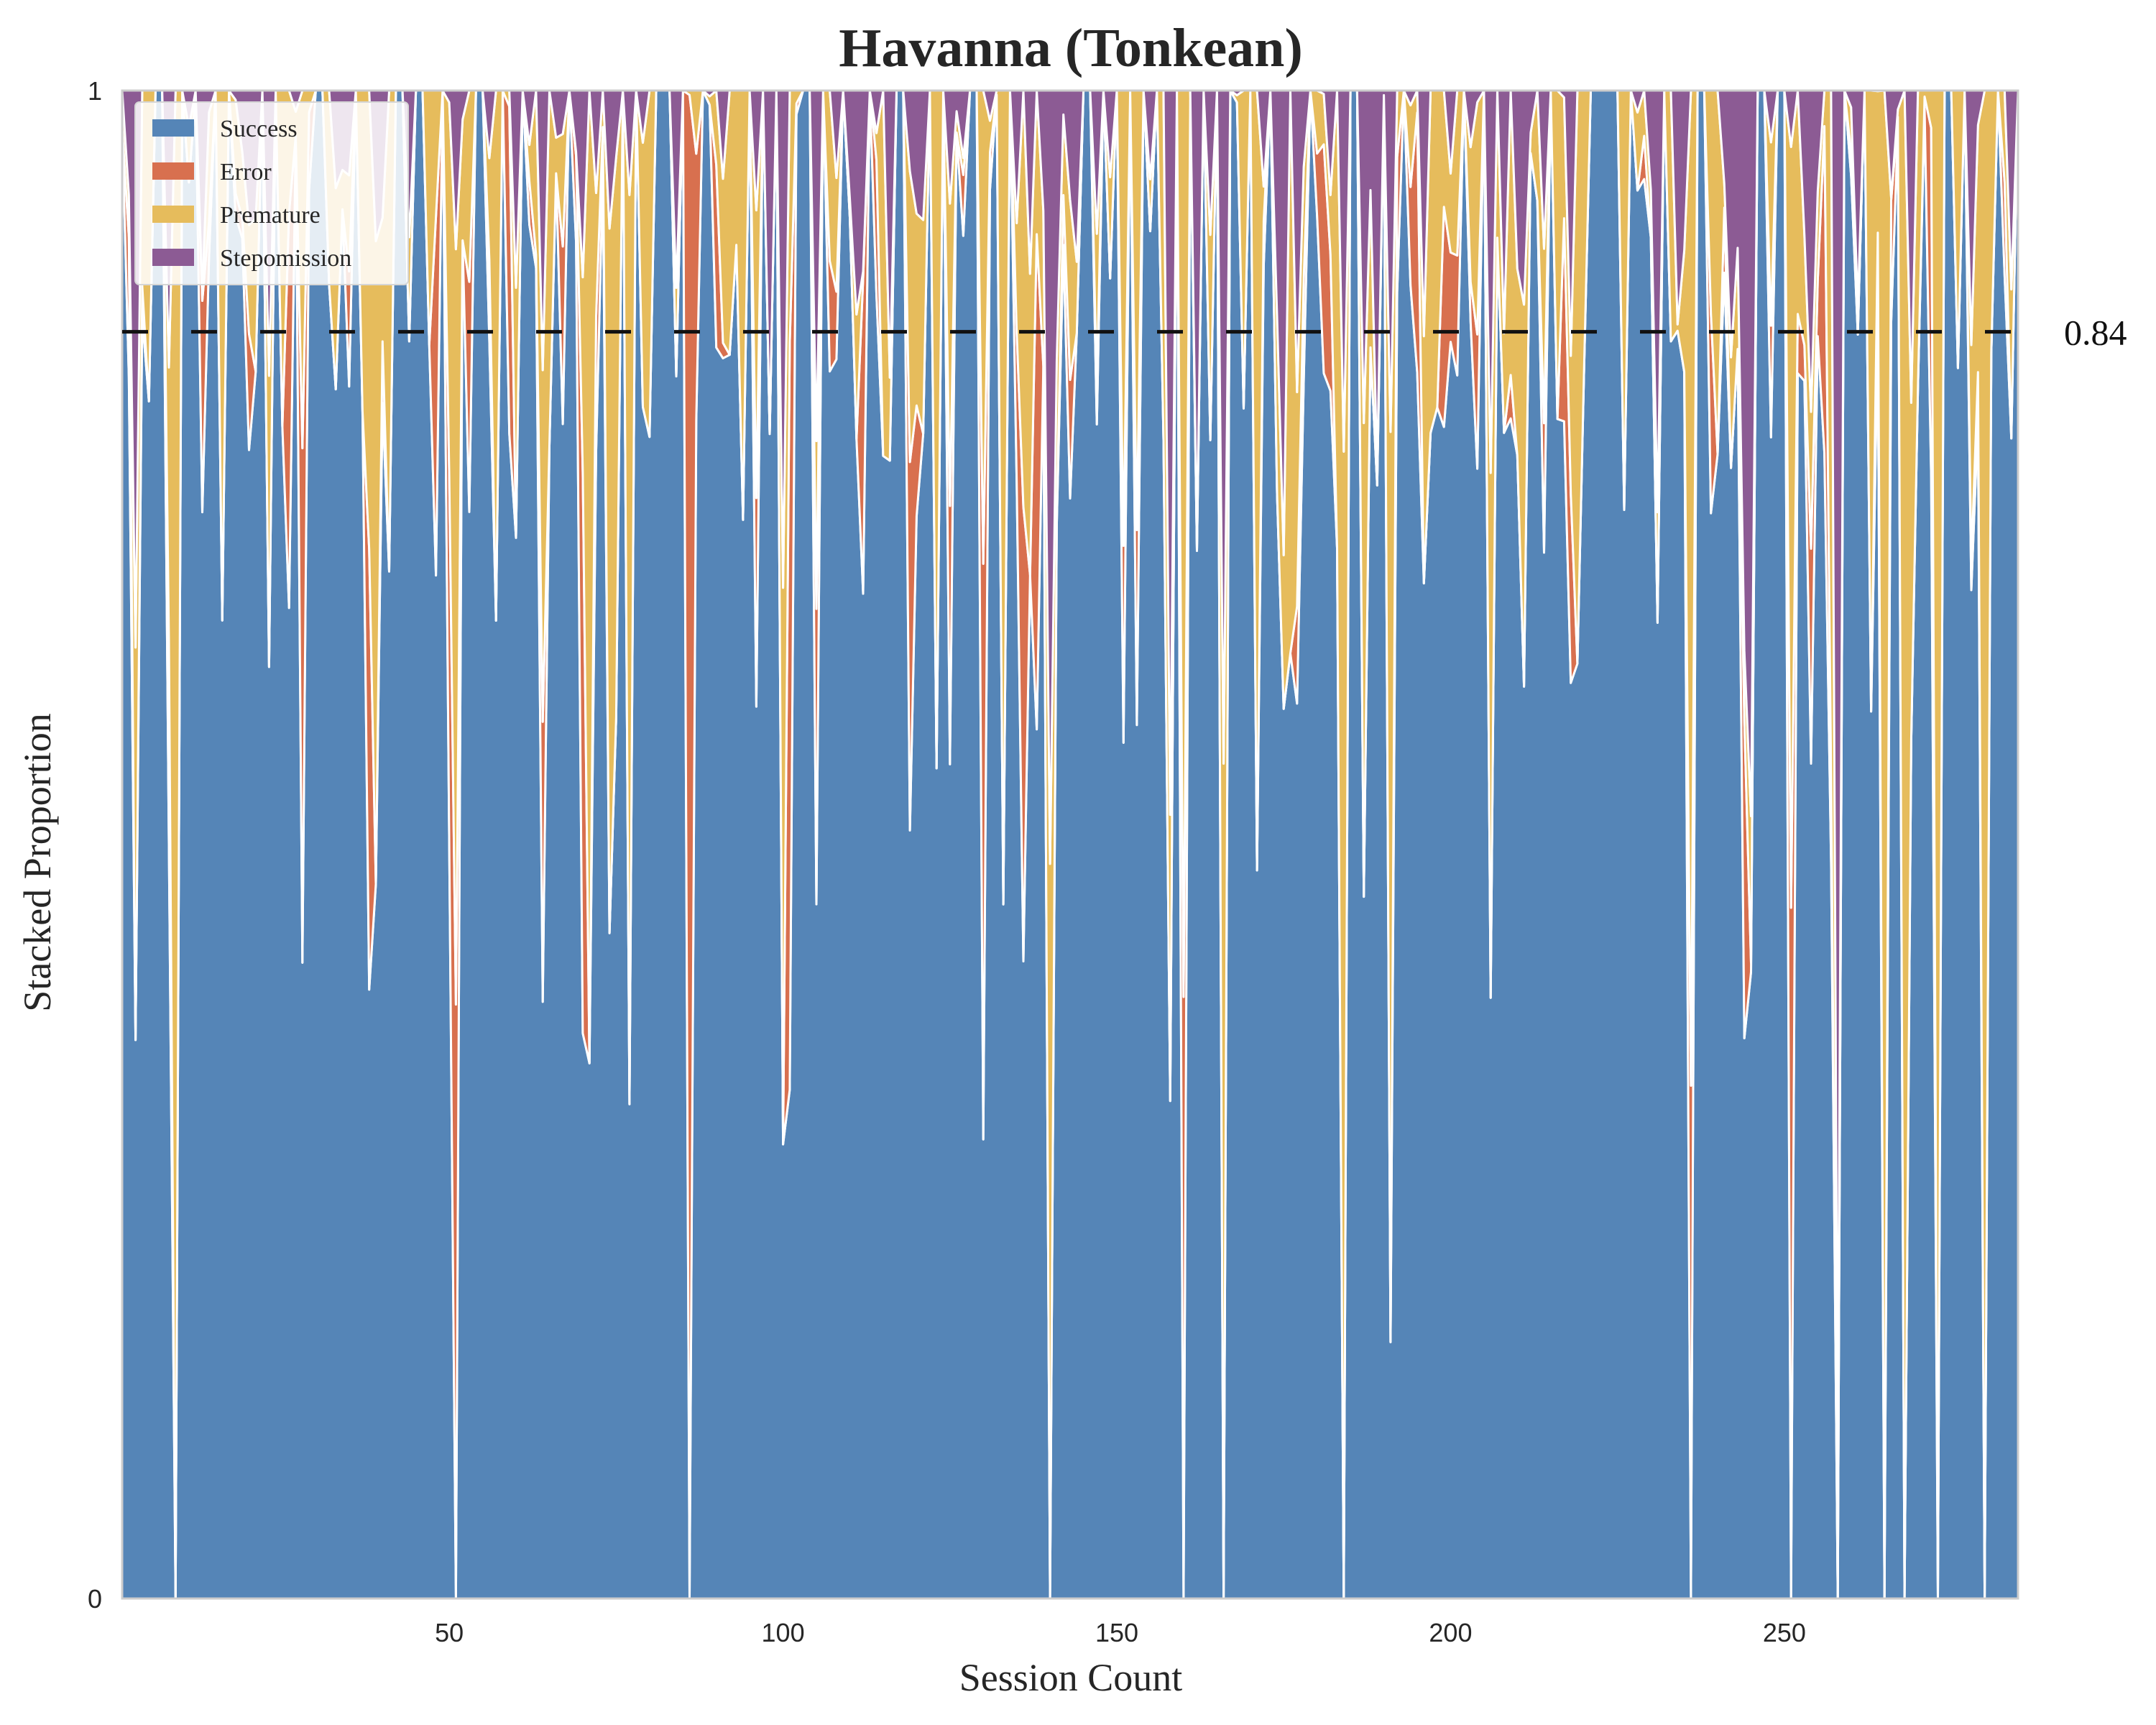 Image resolution: width=2156 pixels, height=1725 pixels. What do you see at coordinates (246, 172) in the screenshot?
I see `legend-label: Error` at bounding box center [246, 172].